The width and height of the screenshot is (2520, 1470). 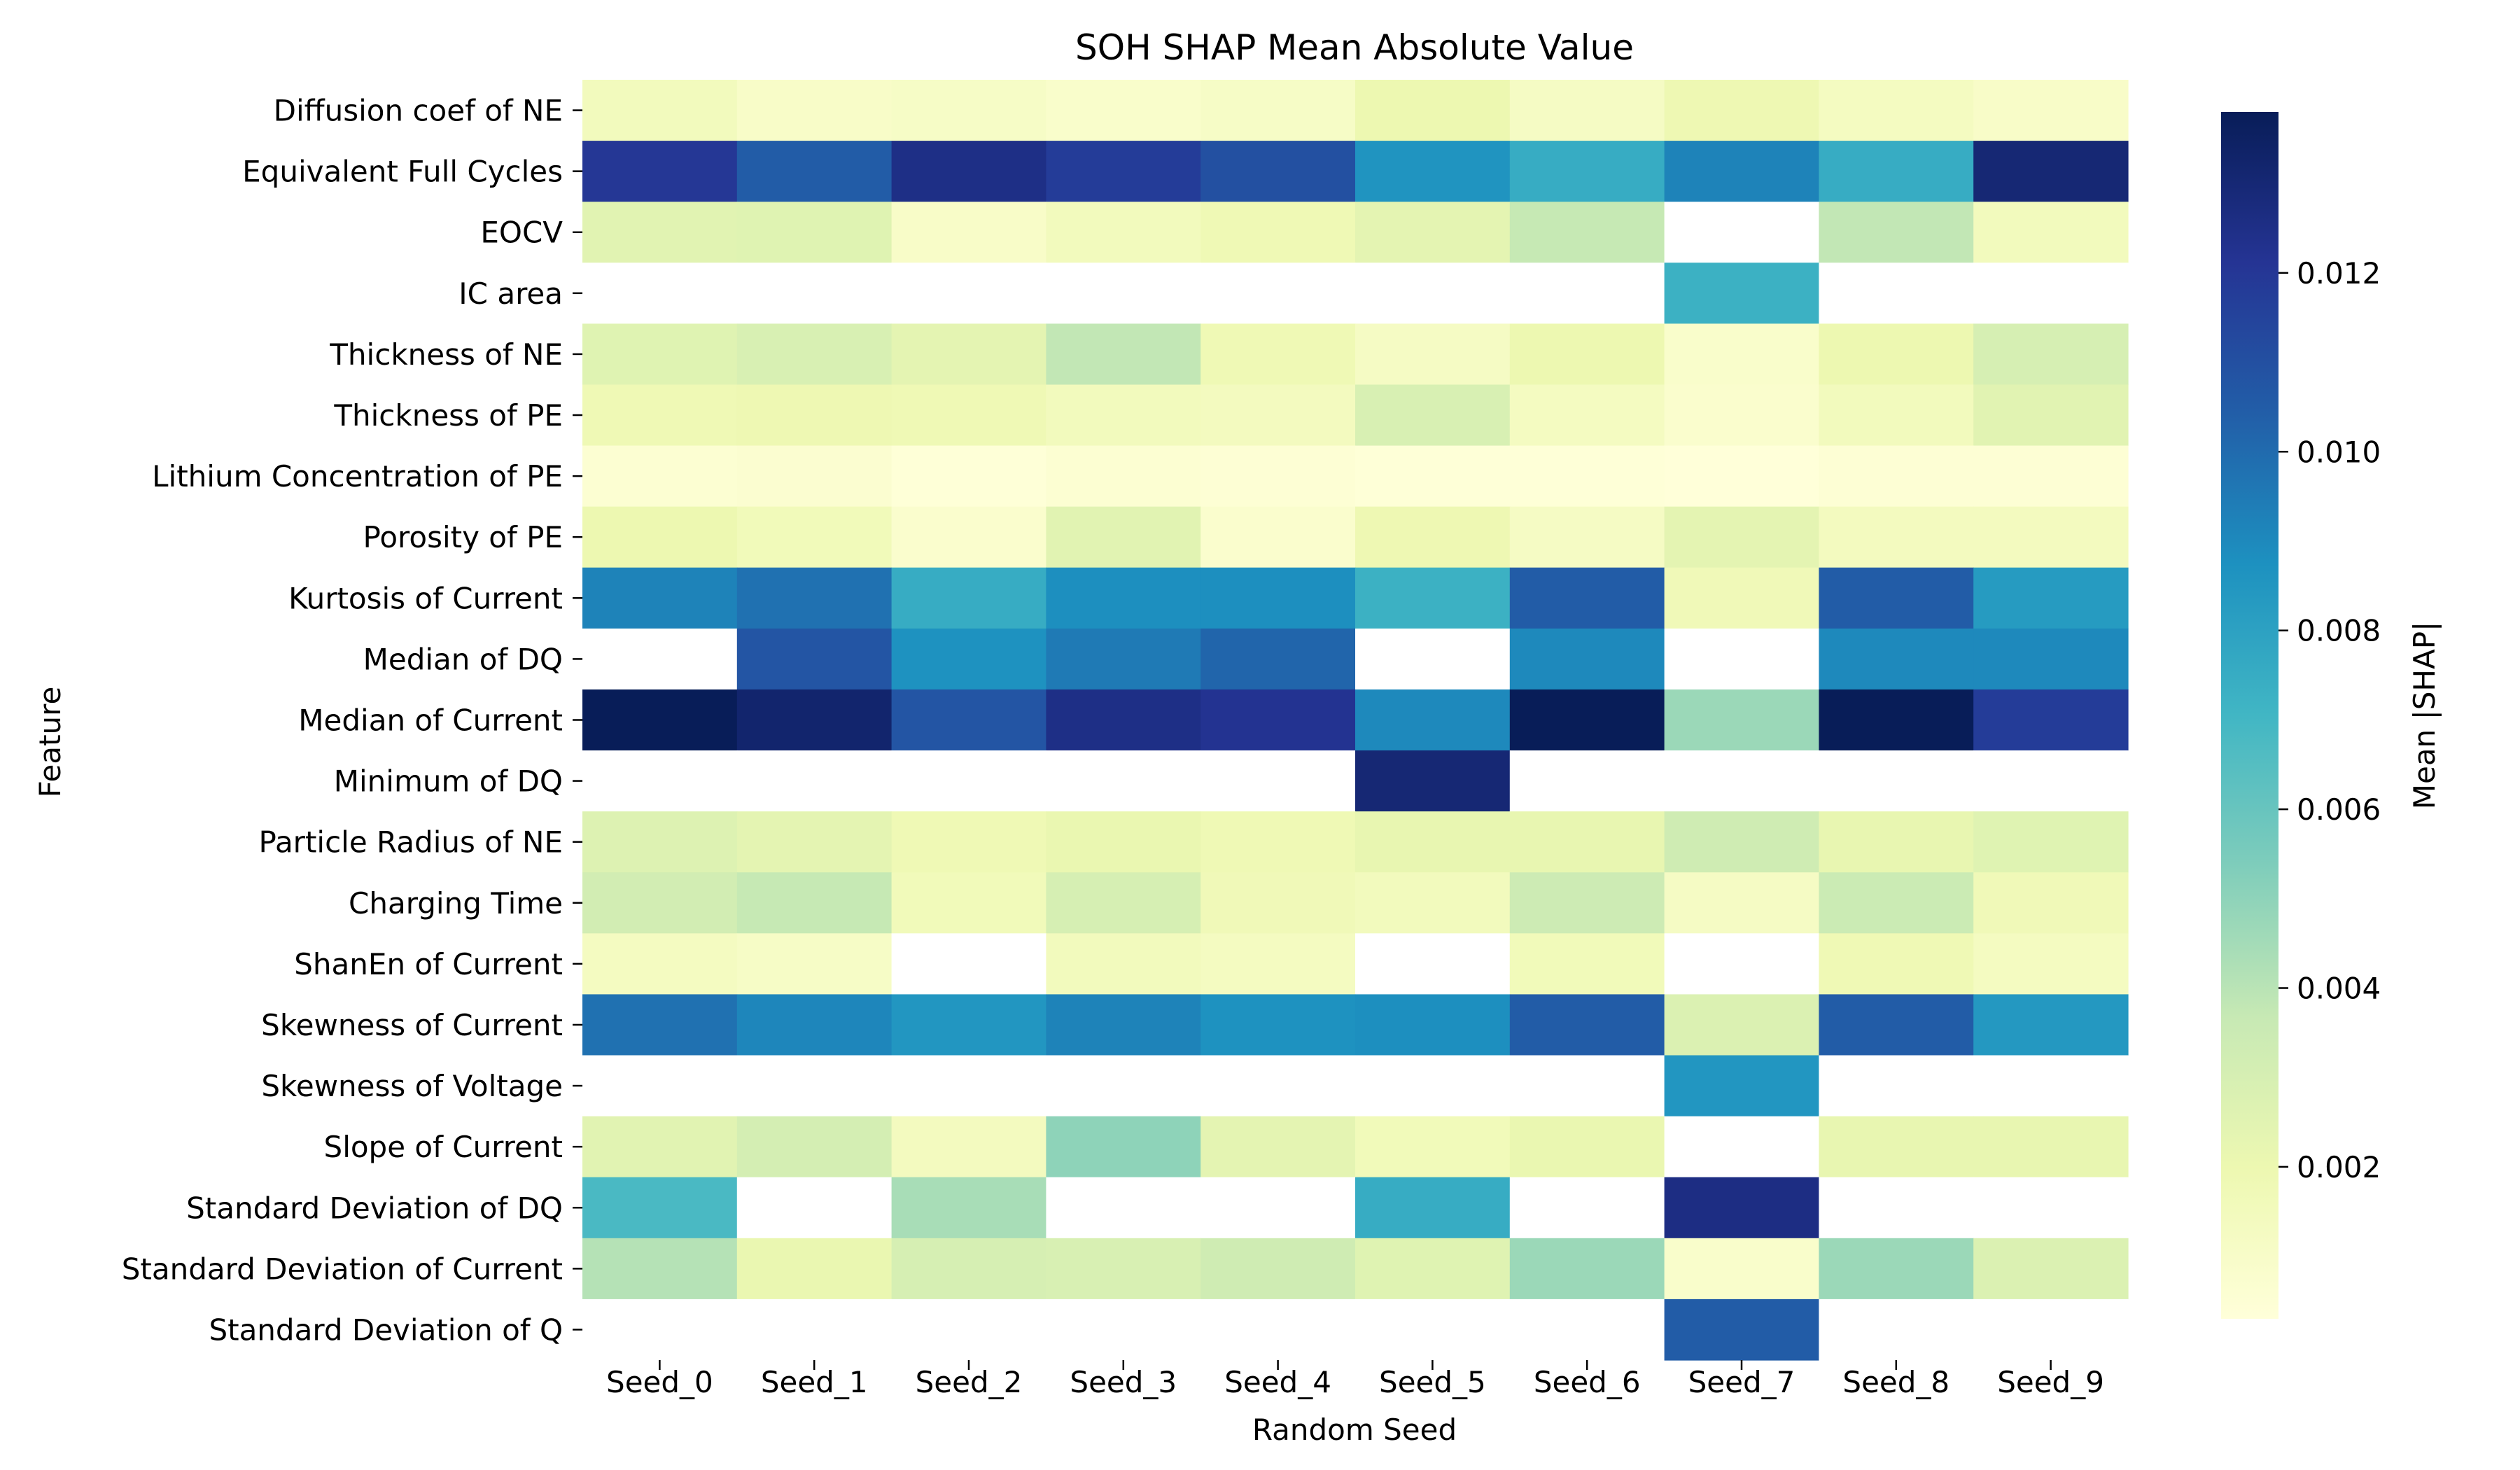 I want to click on x-tick-label: Seed_1, so click(x=814, y=1382).